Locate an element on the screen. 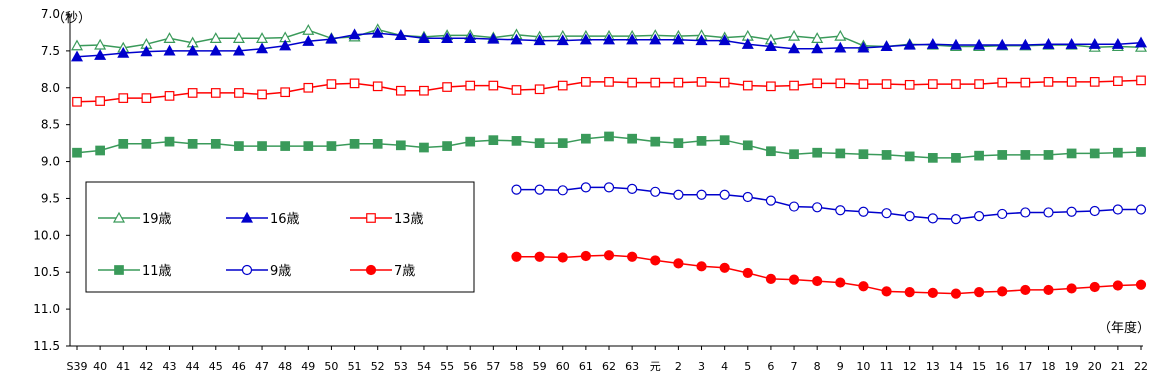  y-tick-label: 10.5 is located at coordinates (46, 272).